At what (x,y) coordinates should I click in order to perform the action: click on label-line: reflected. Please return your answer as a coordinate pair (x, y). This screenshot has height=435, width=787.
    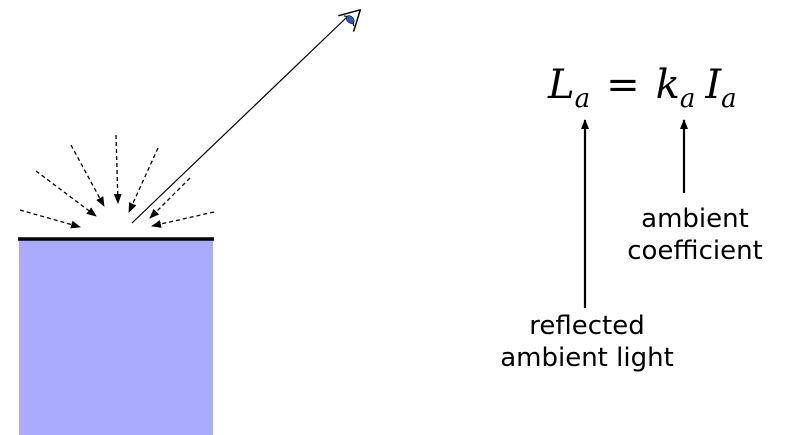
    Looking at the image, I should click on (587, 326).